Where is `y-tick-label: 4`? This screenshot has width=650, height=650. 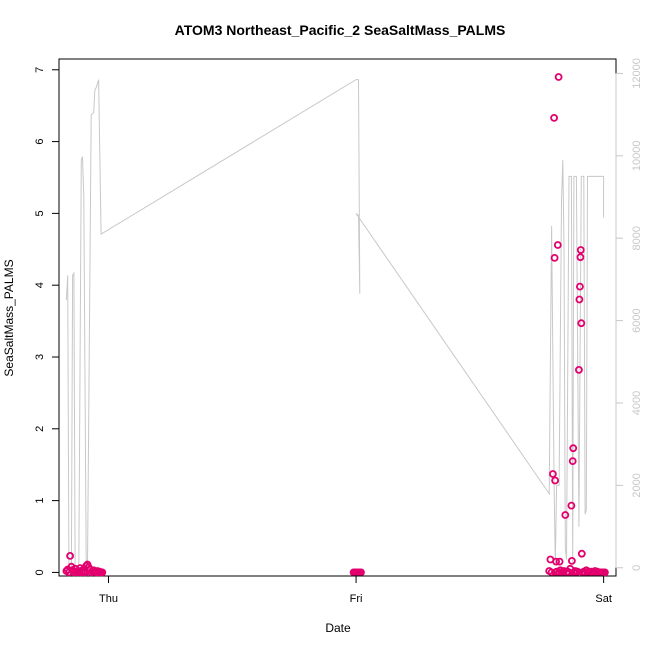 y-tick-label: 4 is located at coordinates (40, 285).